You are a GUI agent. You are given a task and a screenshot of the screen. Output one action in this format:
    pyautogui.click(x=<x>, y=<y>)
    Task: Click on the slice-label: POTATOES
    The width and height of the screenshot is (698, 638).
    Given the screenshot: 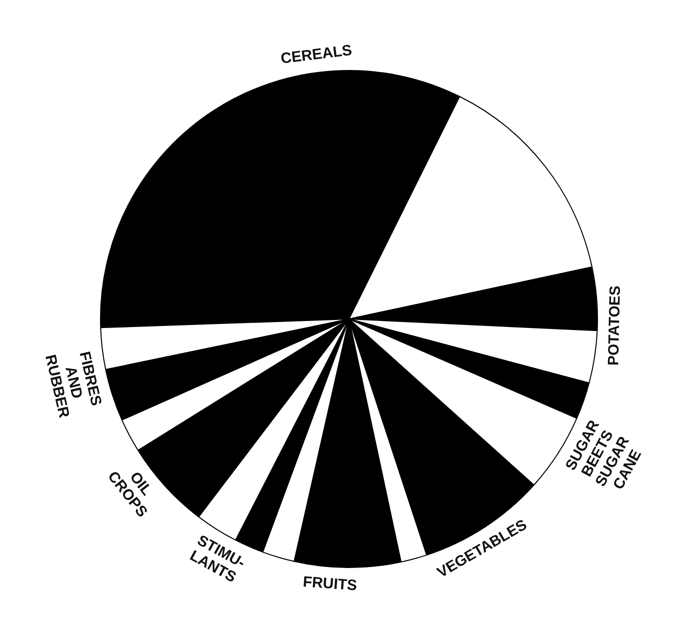 What is the action you would take?
    pyautogui.click(x=614, y=325)
    